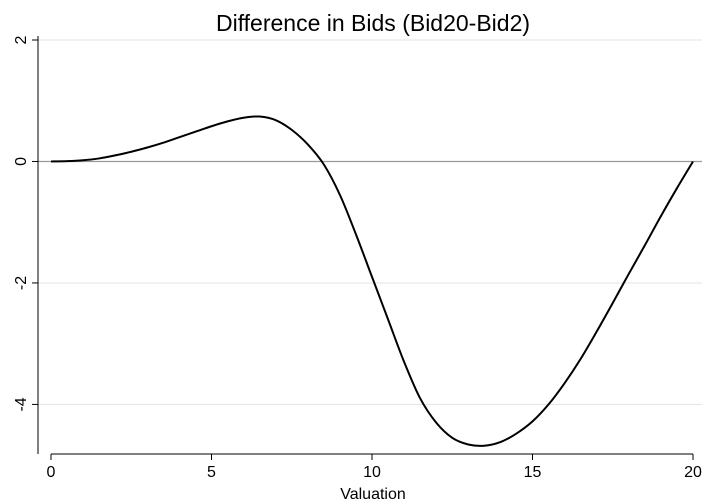 Image resolution: width=702 pixels, height=504 pixels. I want to click on y-tick-label: 0, so click(21, 161).